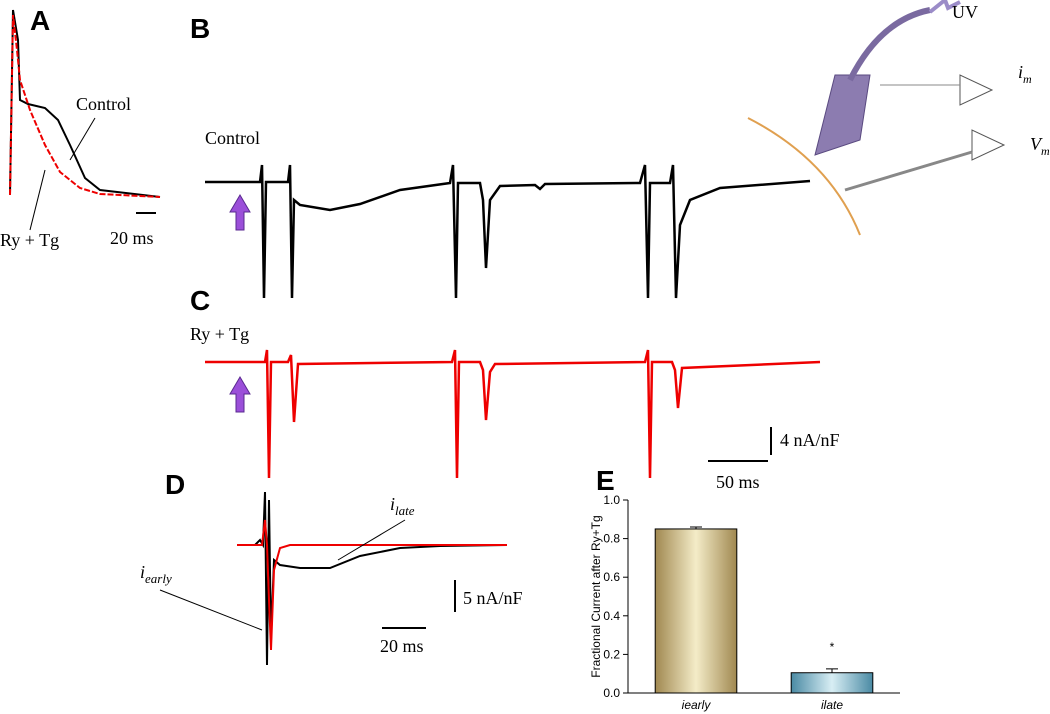  I want to click on uv-bolt, so click(944, 7).